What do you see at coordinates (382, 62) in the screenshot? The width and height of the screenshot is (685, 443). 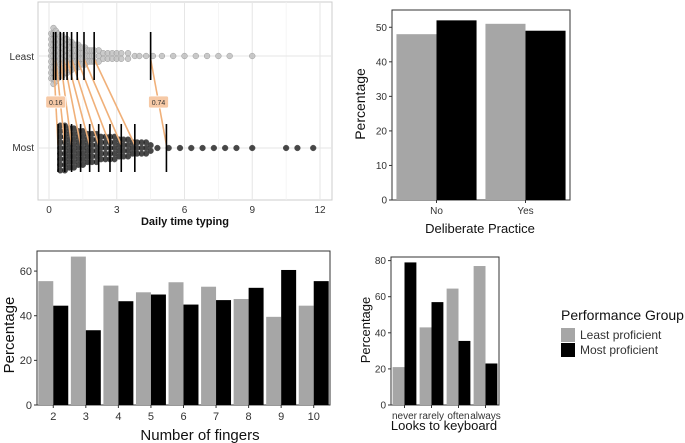 I see `practice-ytick-label: 40` at bounding box center [382, 62].